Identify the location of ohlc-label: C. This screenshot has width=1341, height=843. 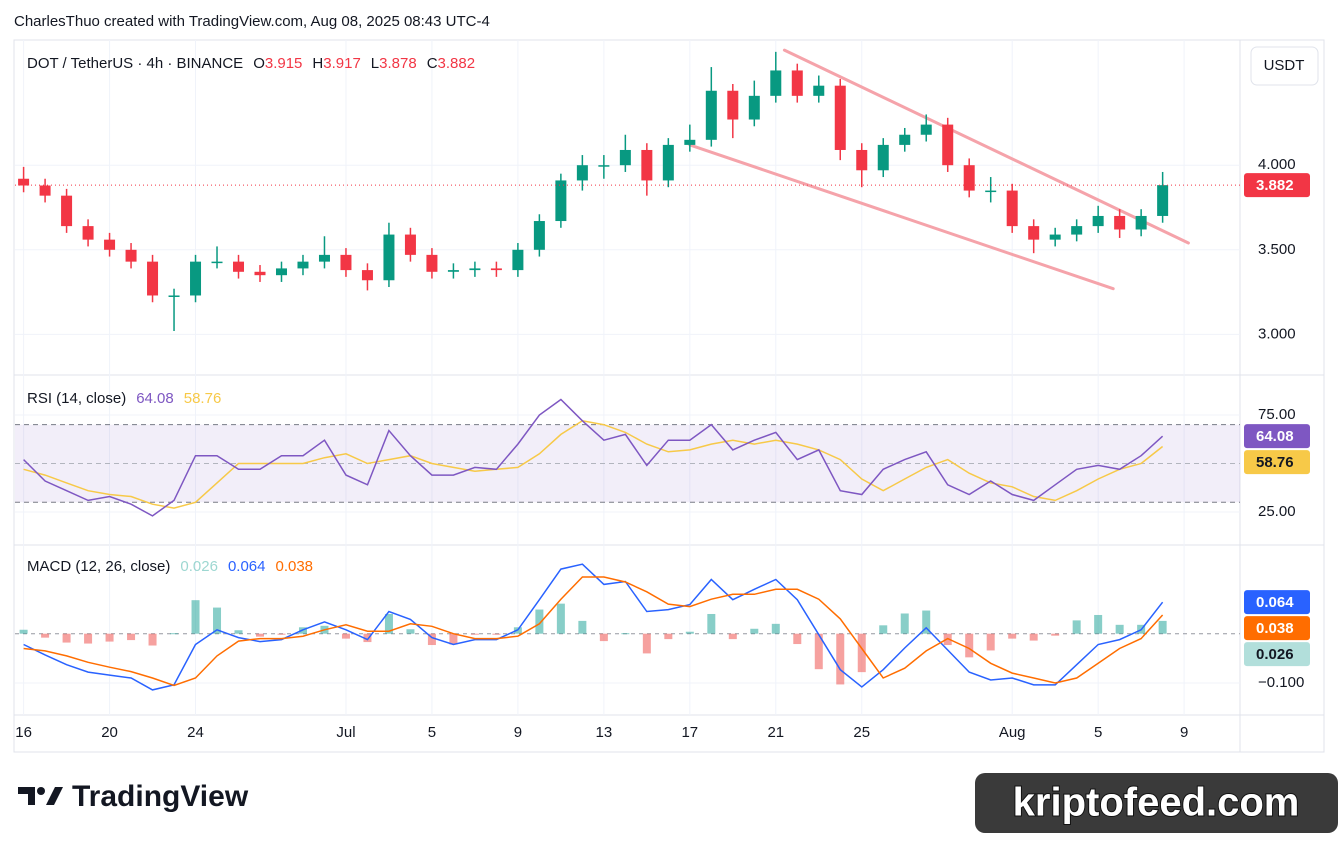
(432, 63).